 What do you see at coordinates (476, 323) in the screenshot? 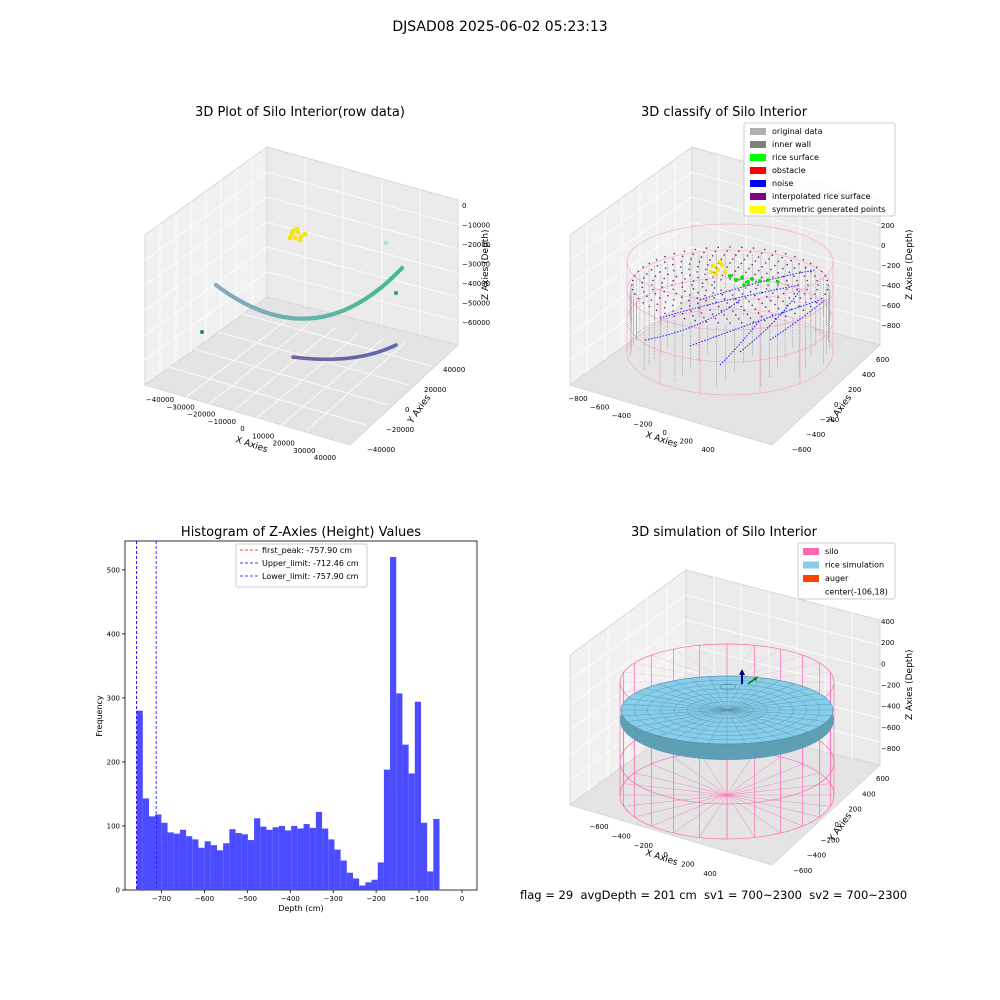
I see `panel-raw-ztick: −60000` at bounding box center [476, 323].